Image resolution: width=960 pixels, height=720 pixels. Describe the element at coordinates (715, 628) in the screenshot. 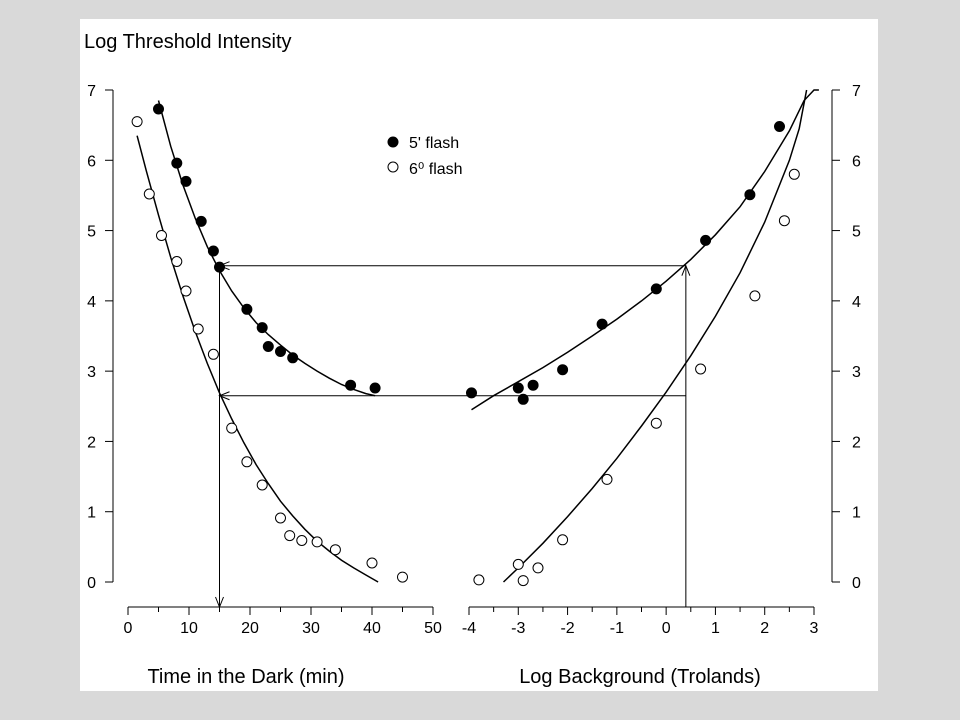

I see `x-tick-label: 1` at that location.